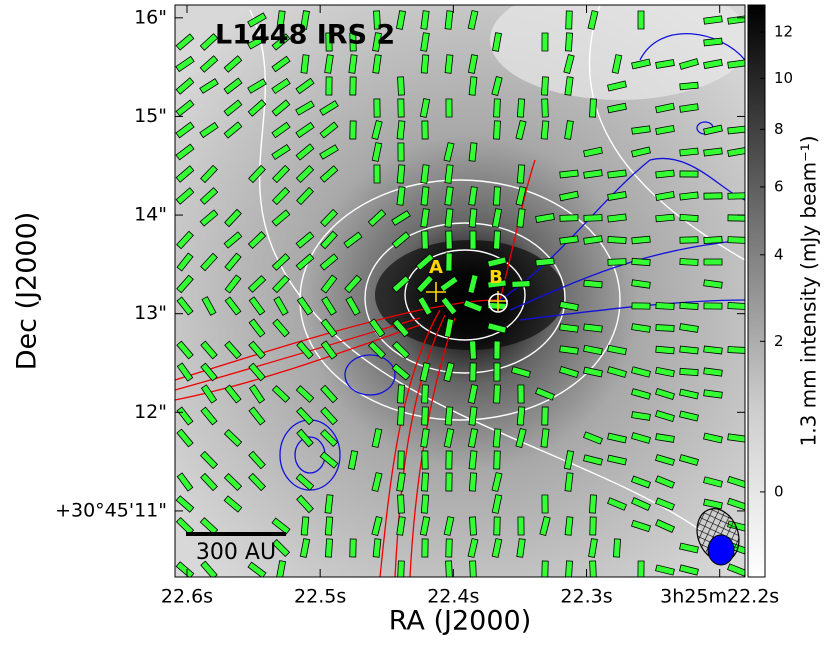 The image size is (831, 650). Describe the element at coordinates (783, 78) in the screenshot. I see `colorbar-tick-label: 10` at that location.